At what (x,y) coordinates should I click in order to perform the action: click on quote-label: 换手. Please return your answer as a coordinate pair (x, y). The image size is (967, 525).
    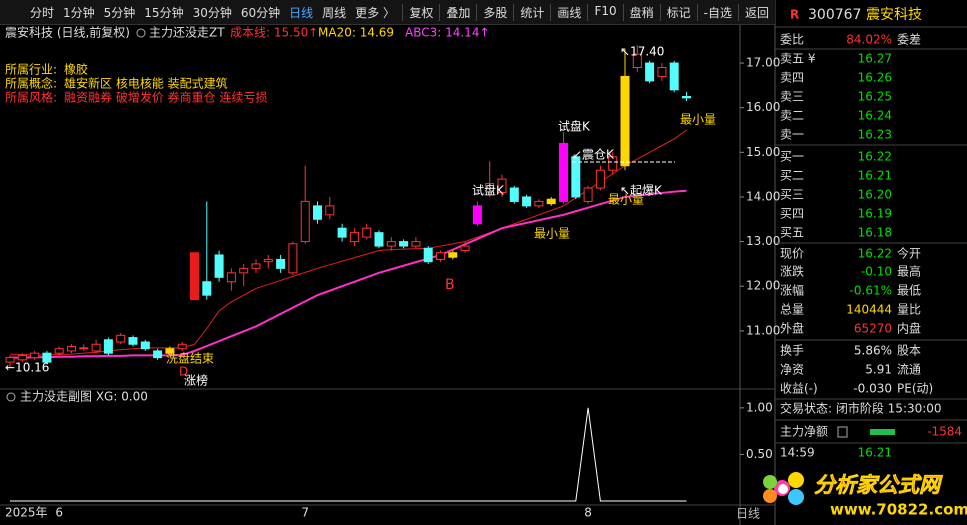
    Looking at the image, I should click on (792, 351).